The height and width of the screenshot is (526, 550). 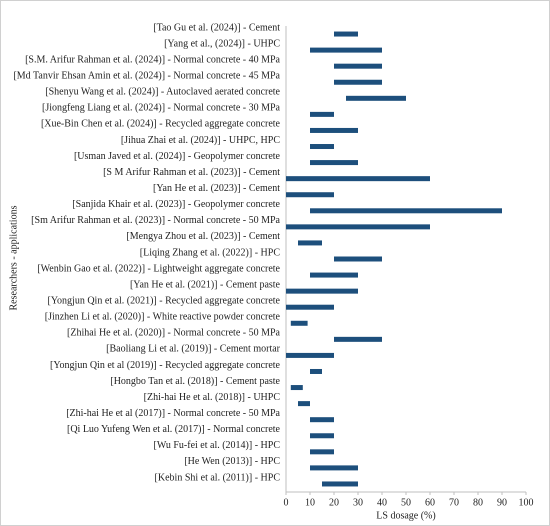 What do you see at coordinates (216, 445) in the screenshot?
I see `y-tick-label: [Wu Fu-fei et al. (2014)] - HPC` at bounding box center [216, 445].